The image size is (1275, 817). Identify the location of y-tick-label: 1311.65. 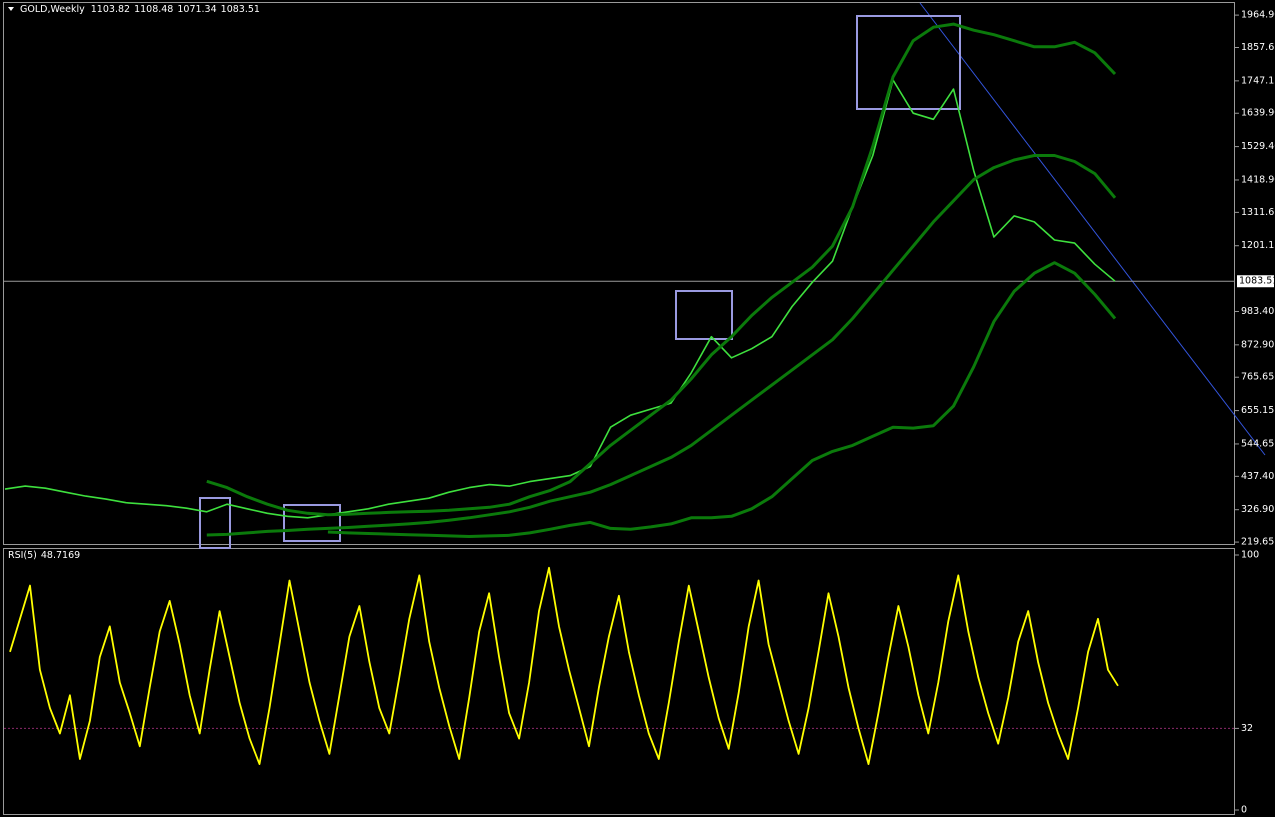
(1258, 212).